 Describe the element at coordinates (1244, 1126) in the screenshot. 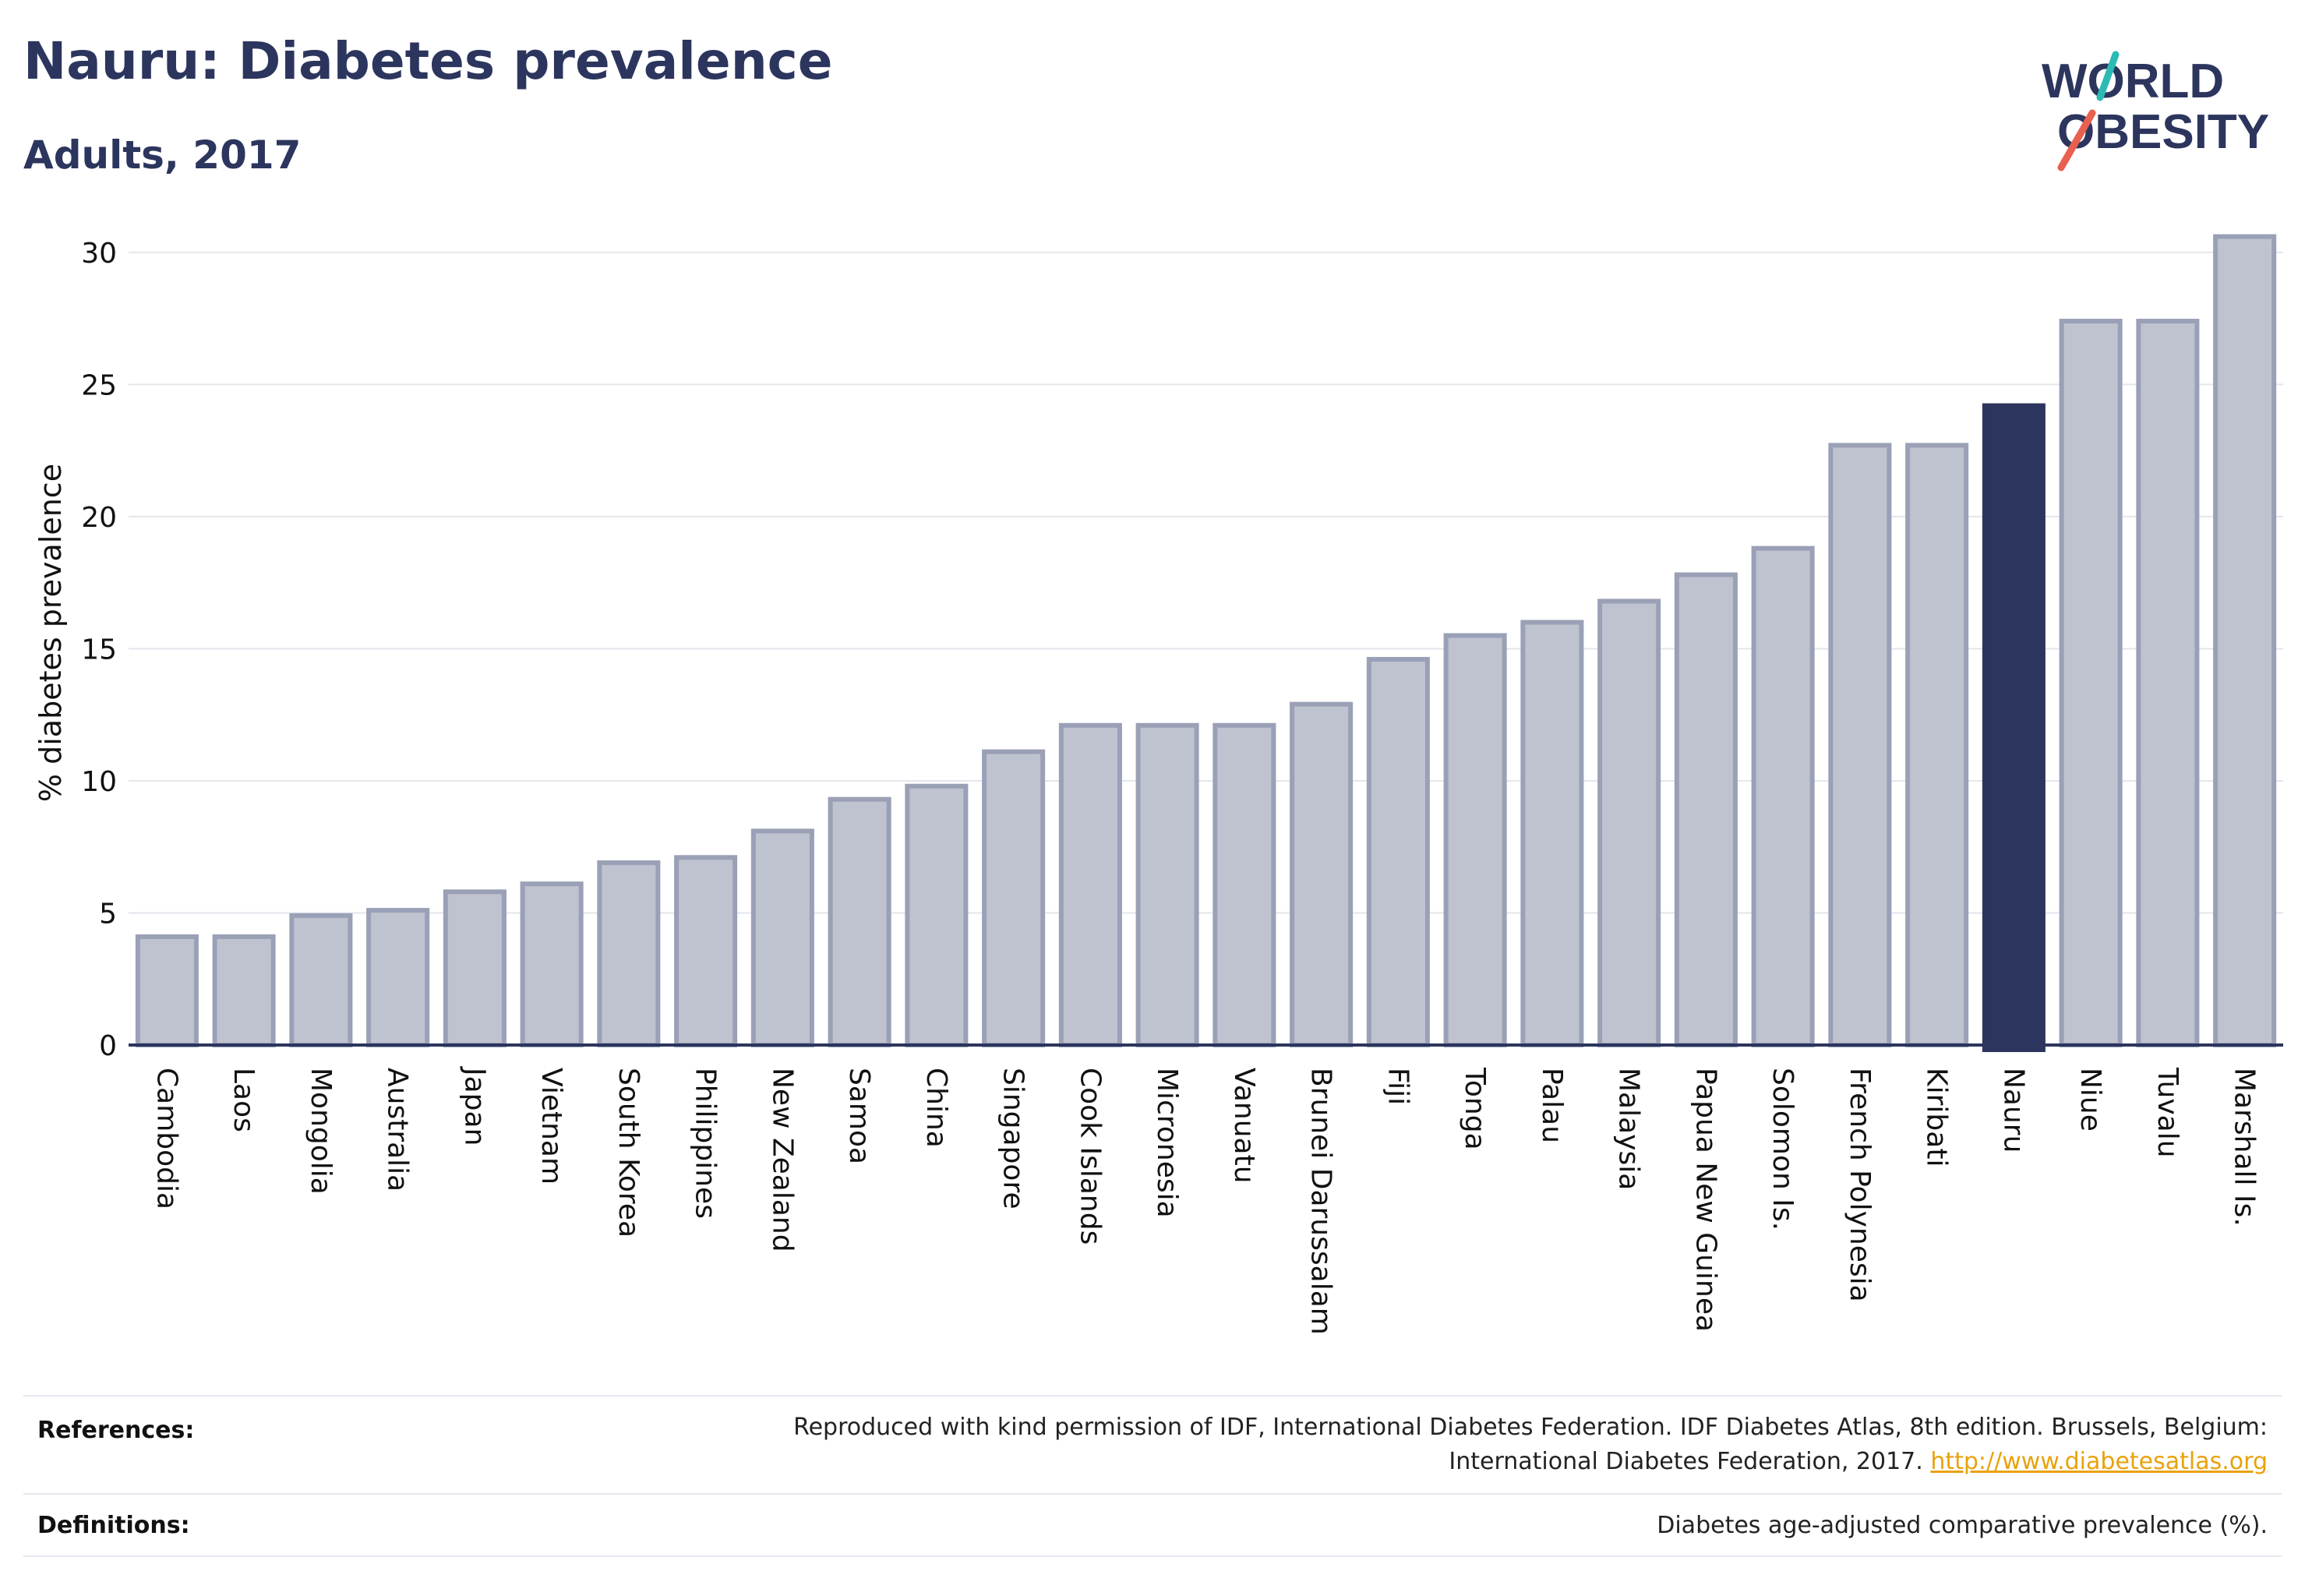

I see `x-tick-label: Vanuatu` at that location.